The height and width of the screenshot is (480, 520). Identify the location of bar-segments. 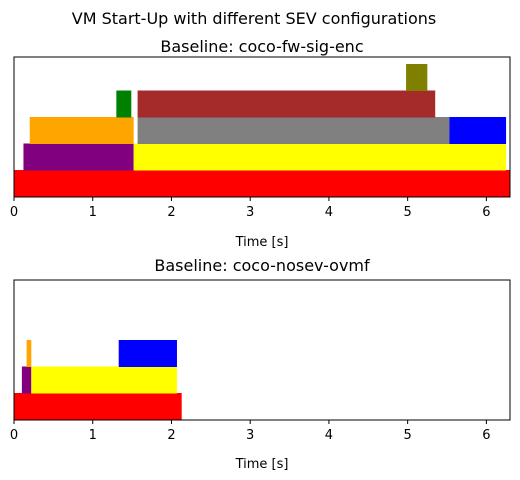
(98, 380).